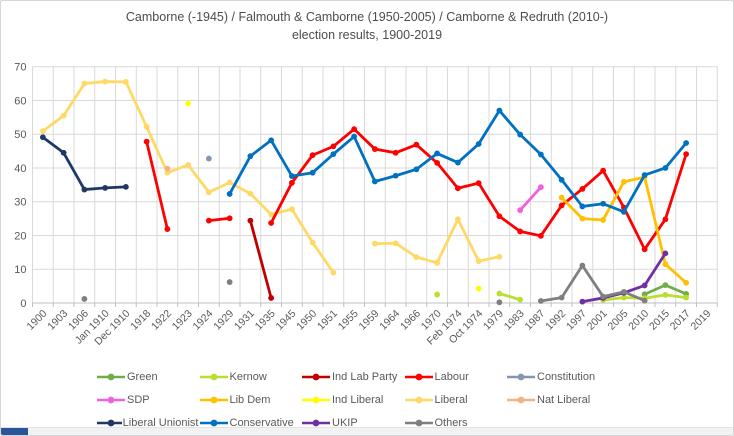 The image size is (734, 436). What do you see at coordinates (23, 304) in the screenshot?
I see `y-tick-label: 0` at bounding box center [23, 304].